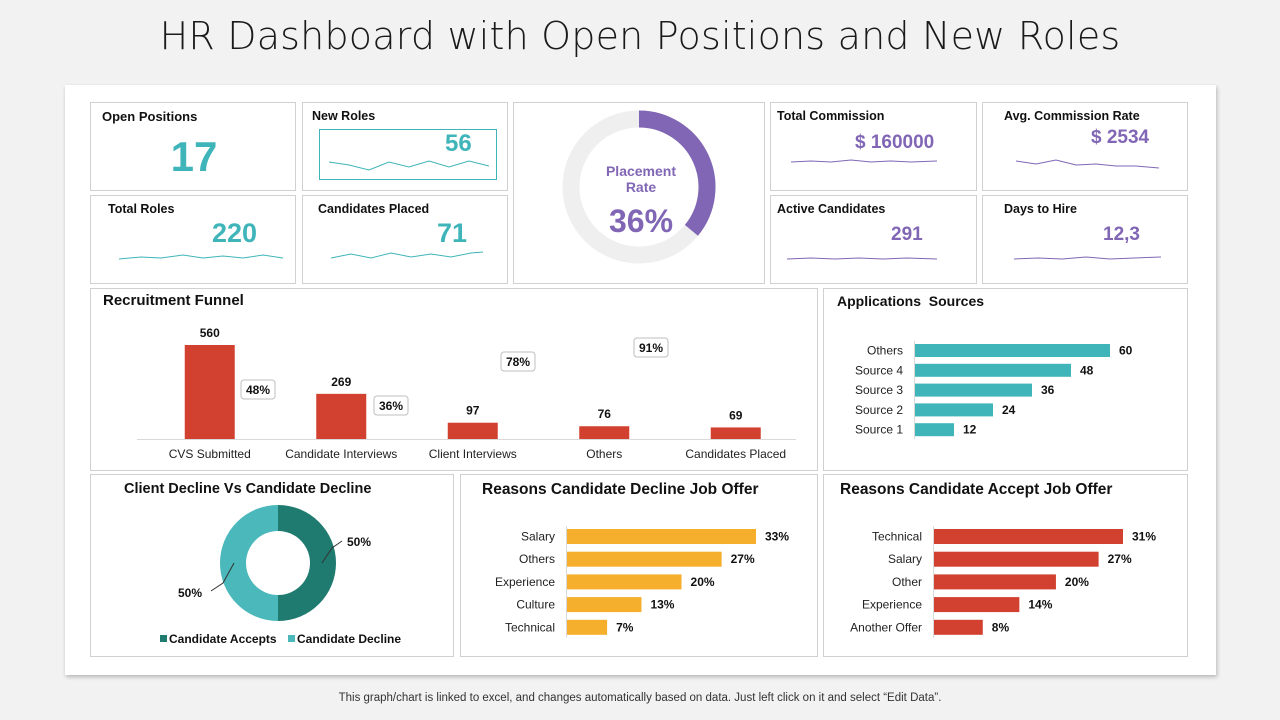  I want to click on bar-value-label: 24, so click(1009, 410).